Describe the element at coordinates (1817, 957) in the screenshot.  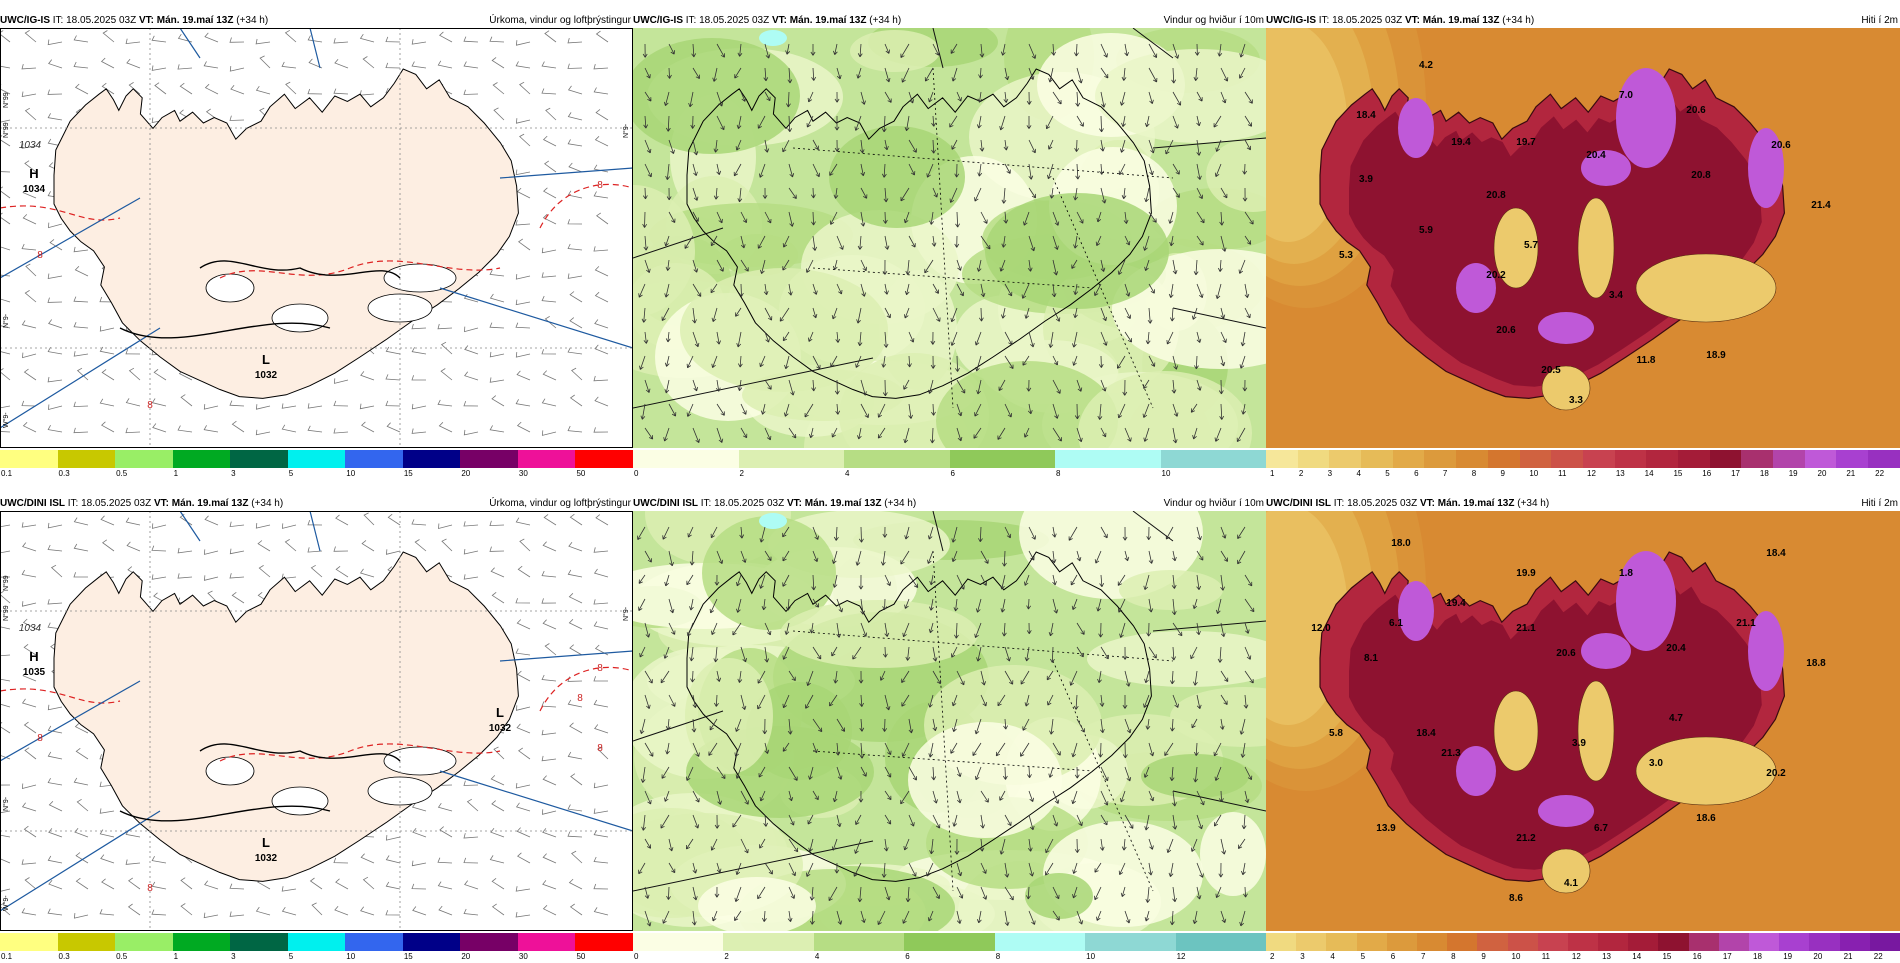
I see `color-scale-tick: 20` at that location.